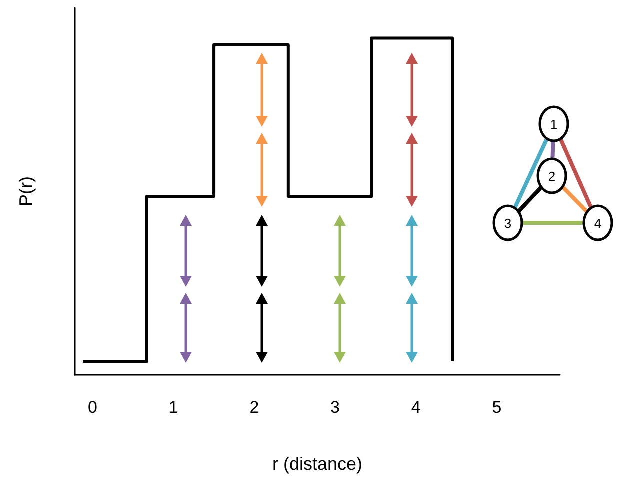 The image size is (618, 478). Describe the element at coordinates (497, 407) in the screenshot. I see `x-tick-label: 5` at that location.